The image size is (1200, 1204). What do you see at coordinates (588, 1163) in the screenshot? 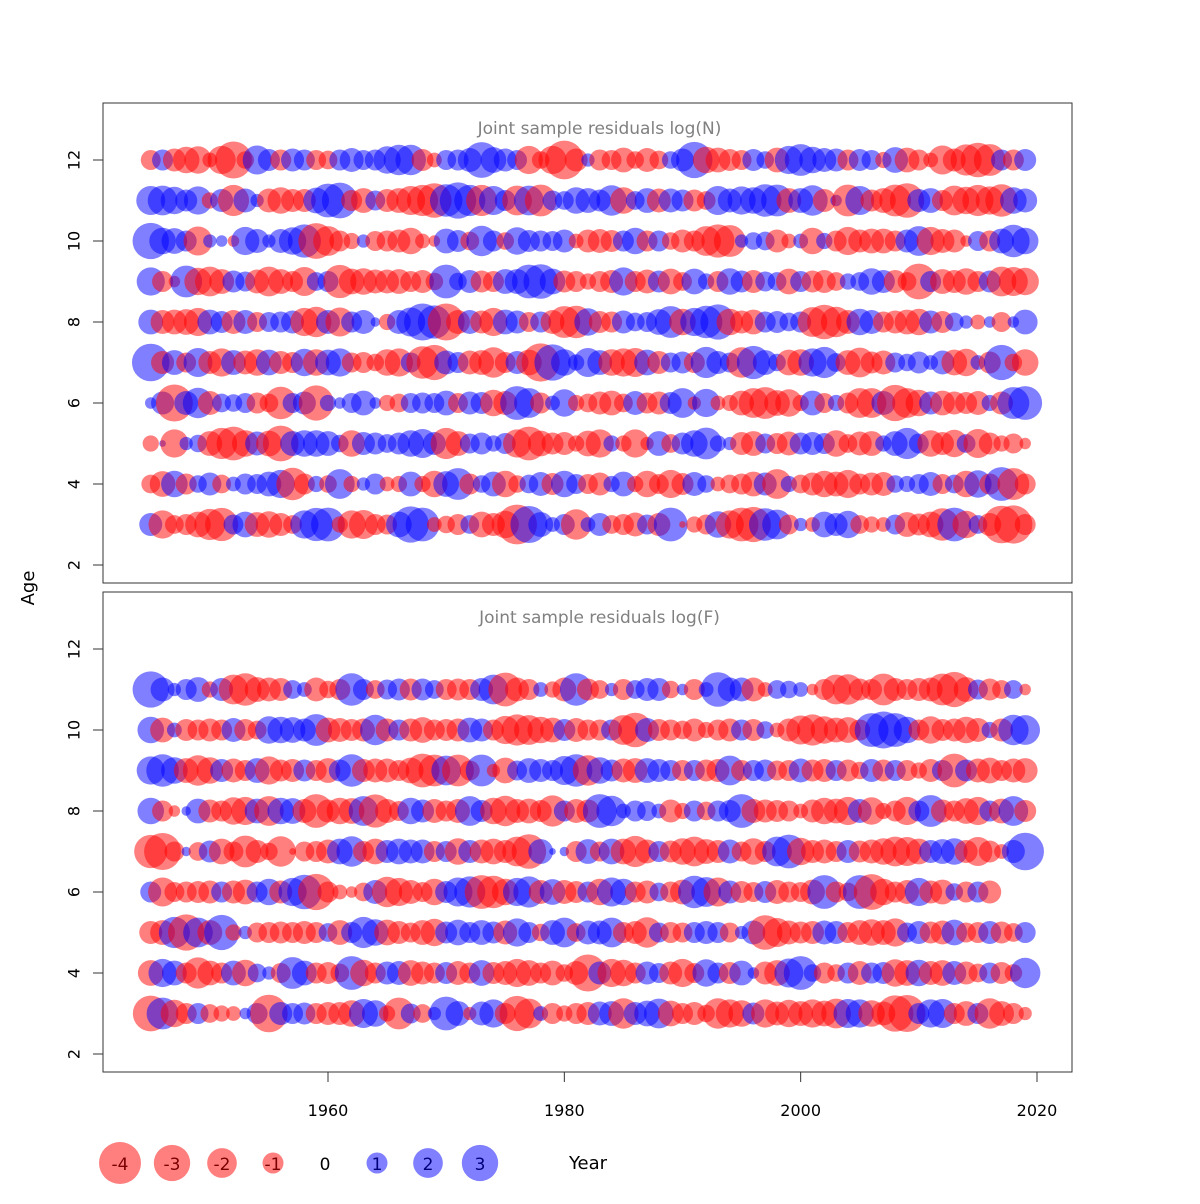
I see `x-axis-label: Year` at bounding box center [588, 1163].